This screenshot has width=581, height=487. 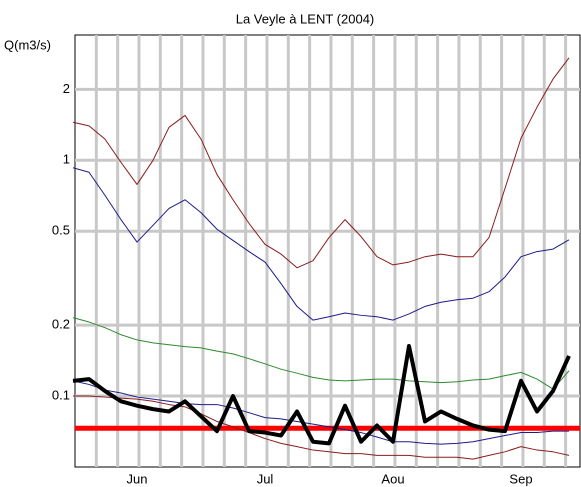 I want to click on y-tick-label: 2, so click(x=66, y=88).